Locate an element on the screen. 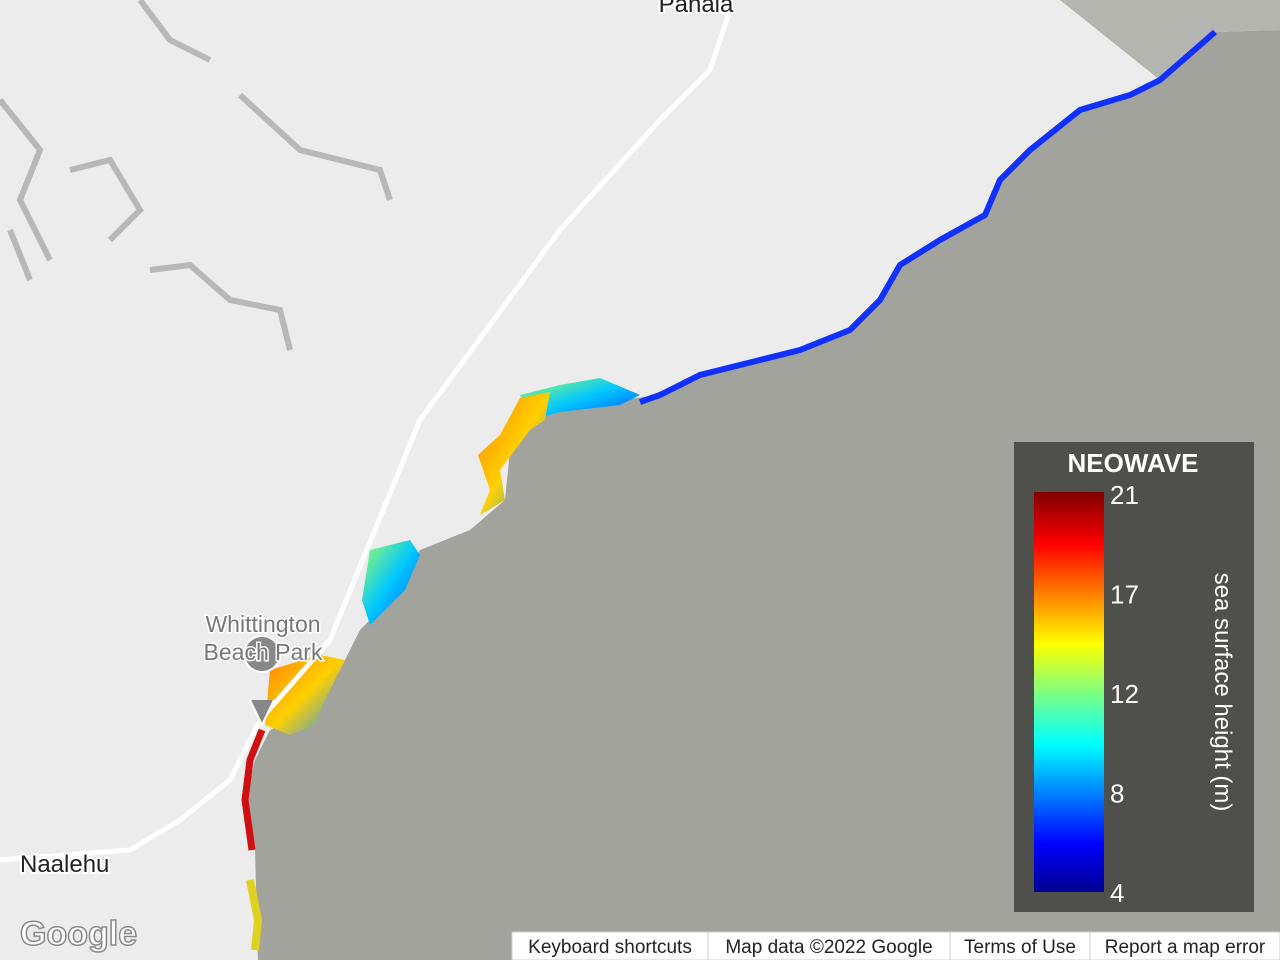  legend-axis-label: sea surface height (m) is located at coordinates (1222, 692).